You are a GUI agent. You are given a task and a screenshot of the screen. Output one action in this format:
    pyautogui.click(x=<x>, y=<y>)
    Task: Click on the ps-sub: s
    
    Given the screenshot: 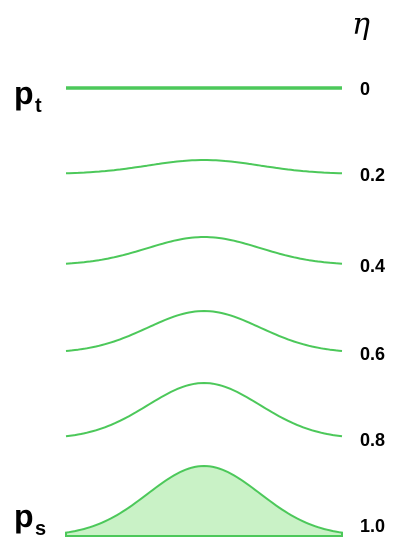 What is the action you would take?
    pyautogui.click(x=40, y=529)
    